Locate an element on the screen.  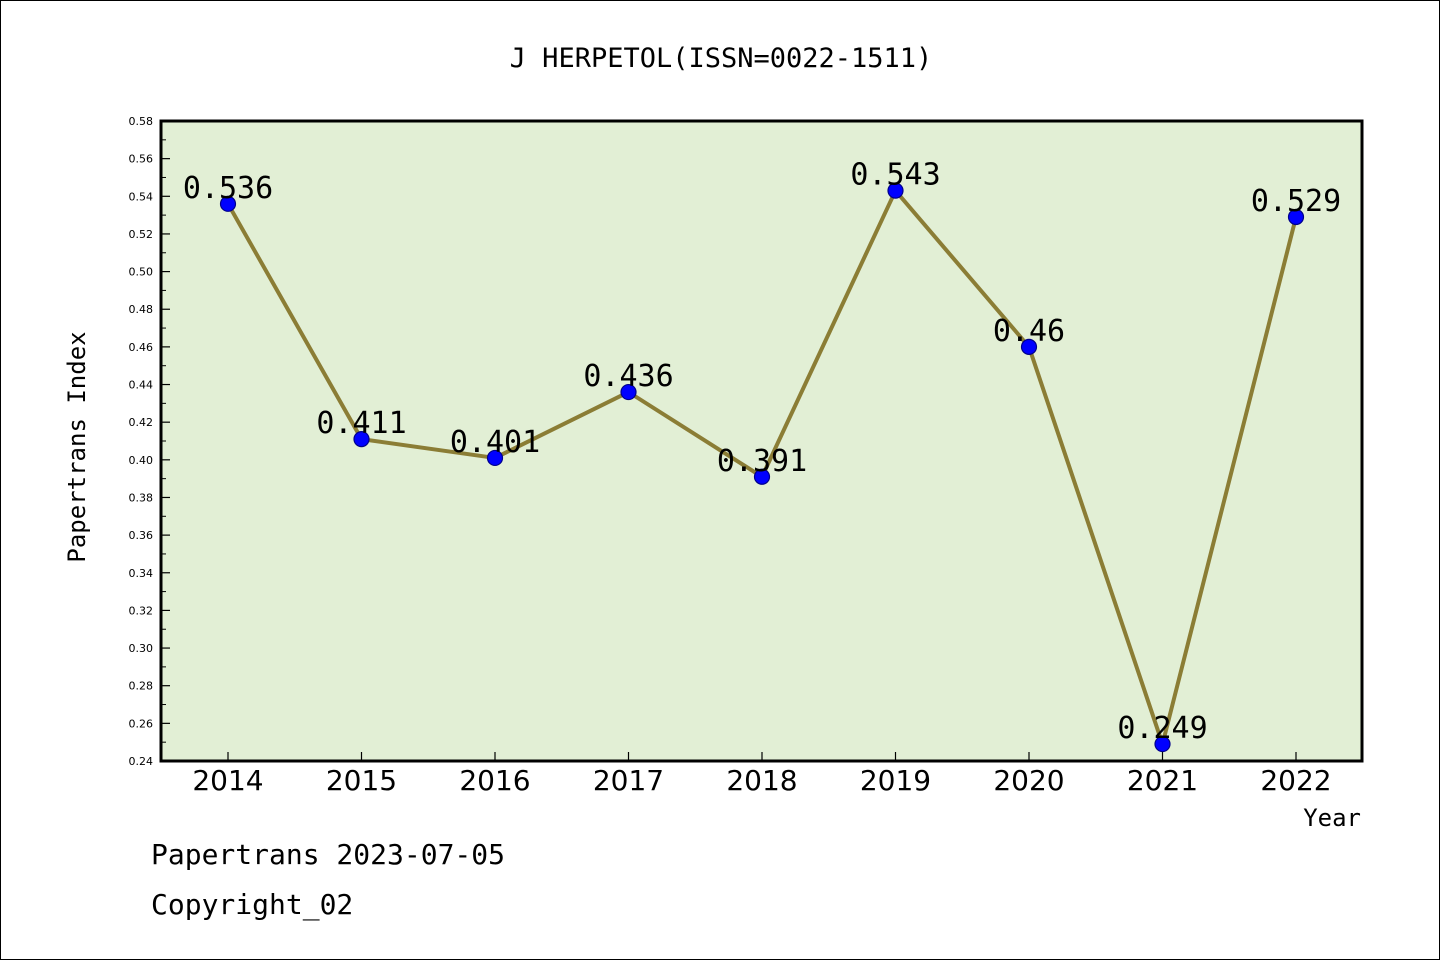
data-label: 0.411 is located at coordinates (361, 423).